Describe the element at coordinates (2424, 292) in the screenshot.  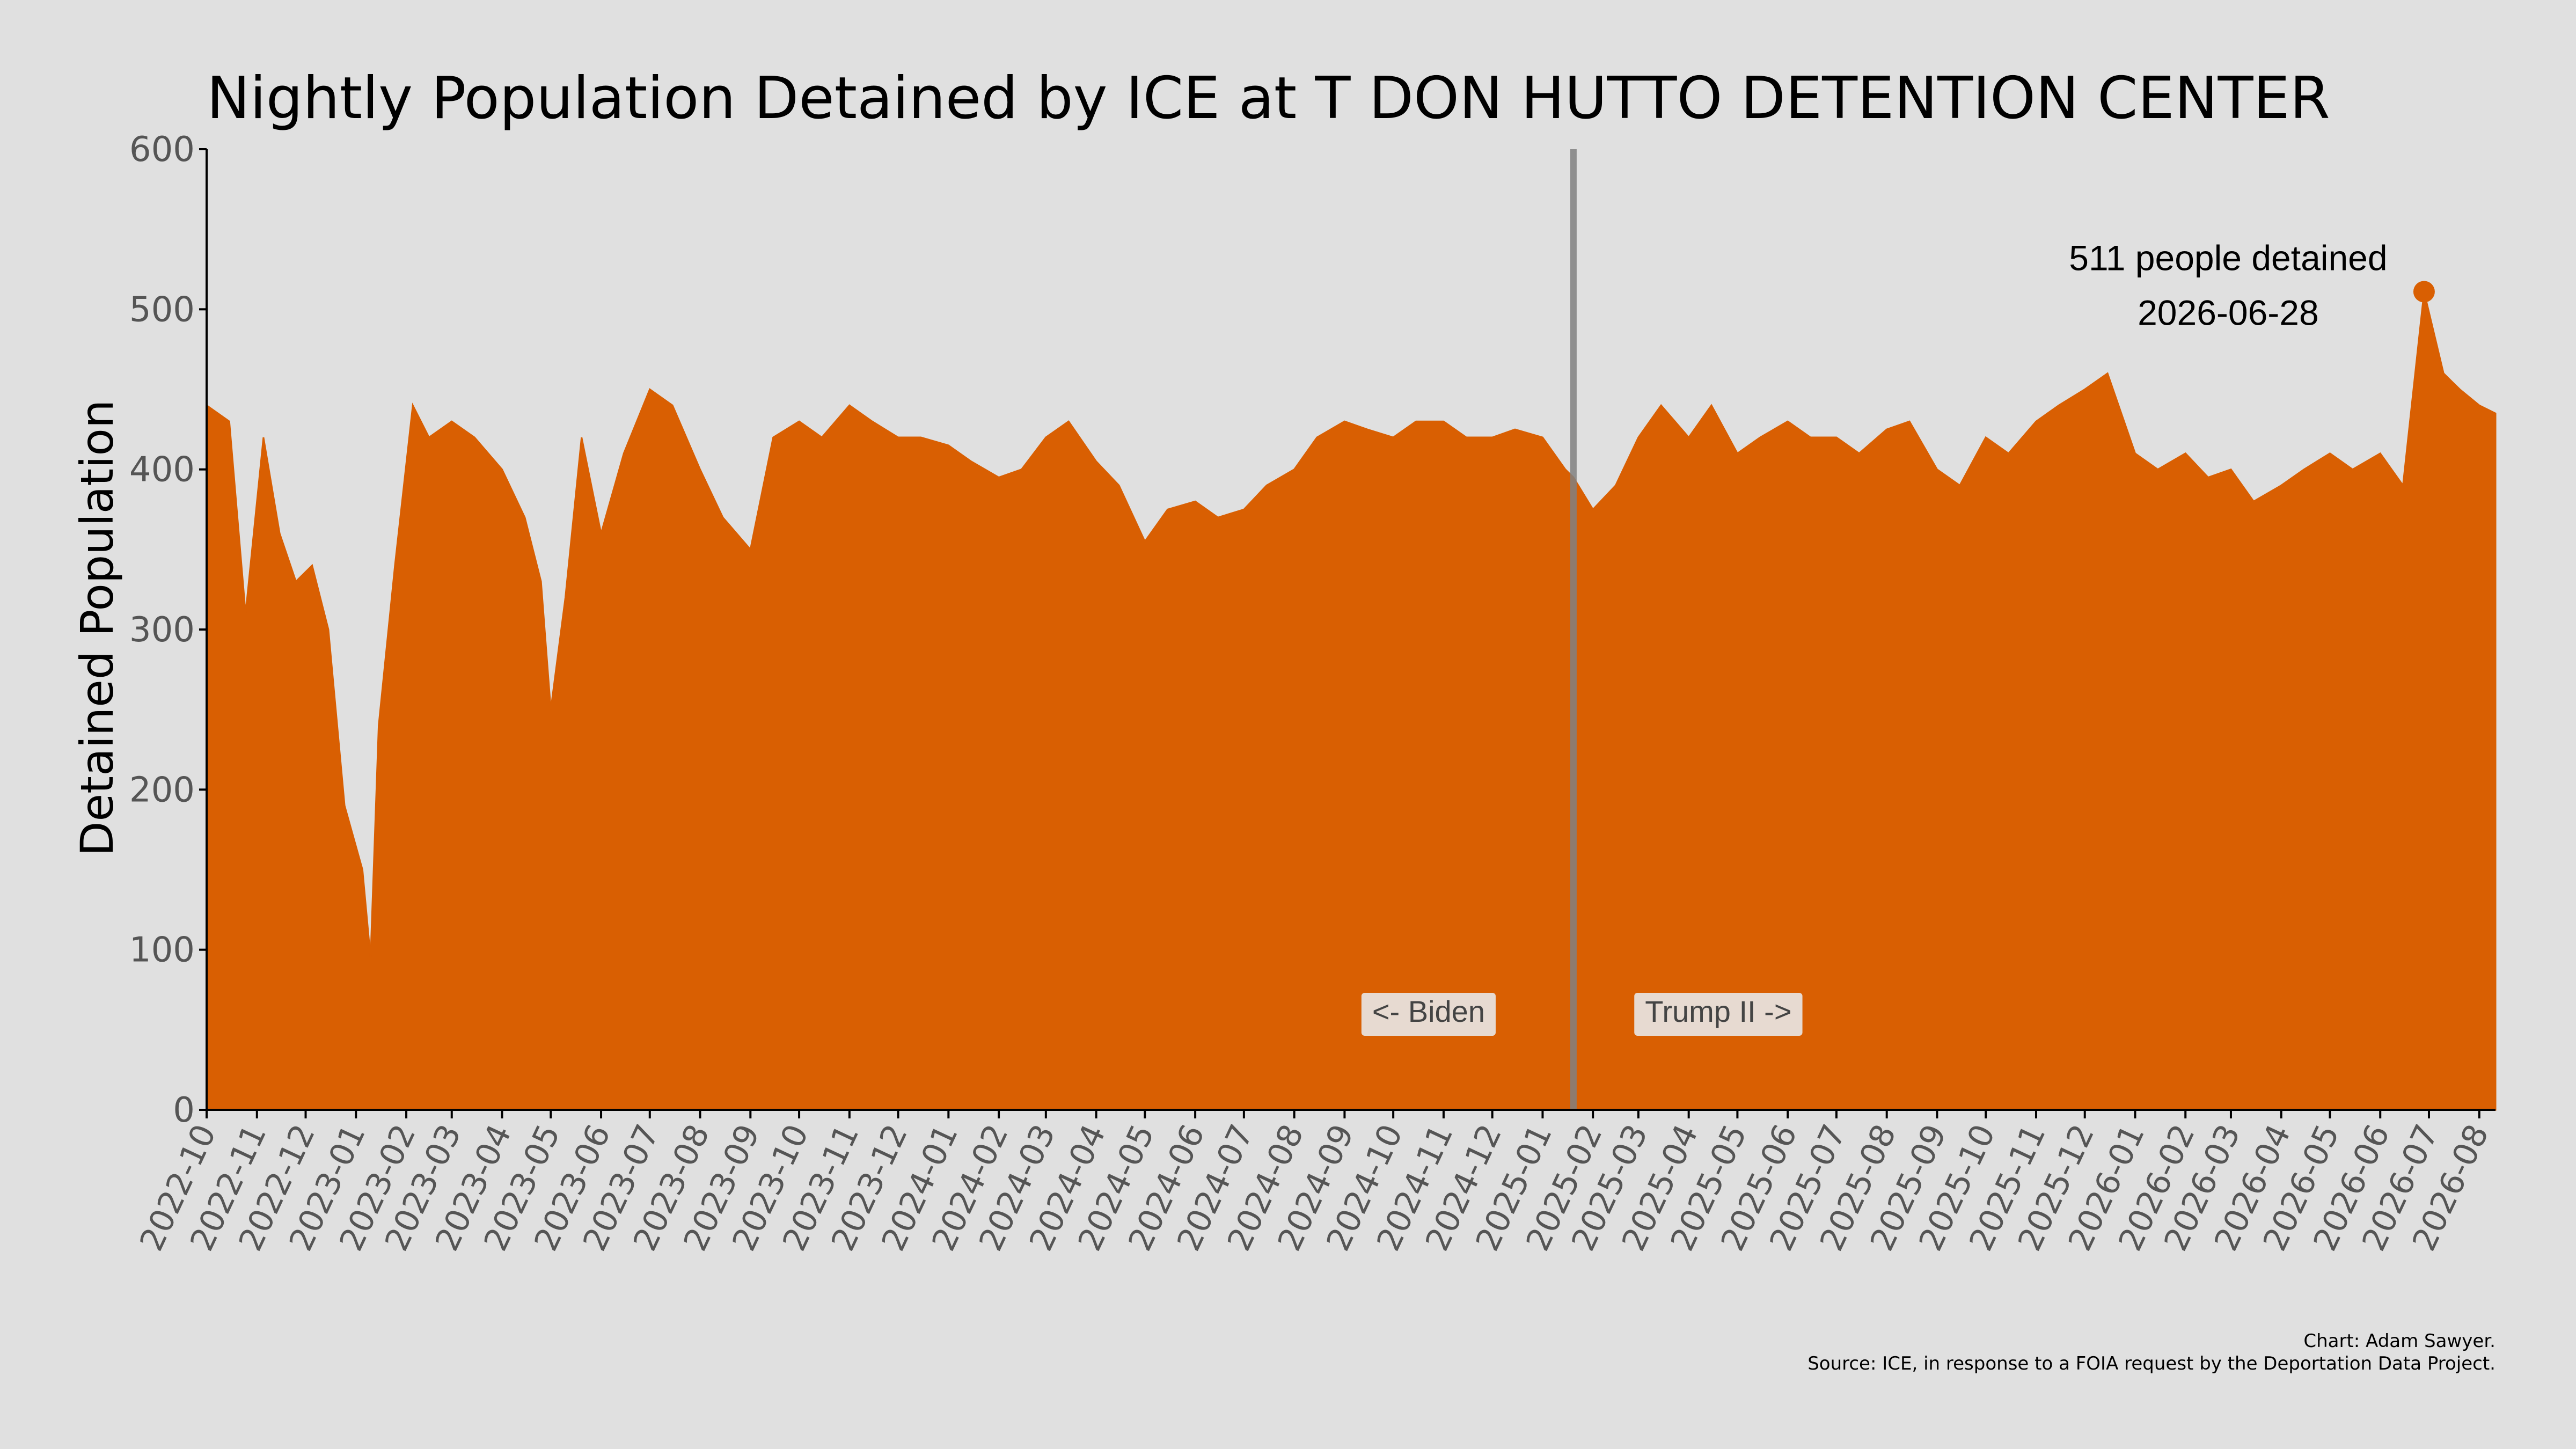
I see `peak-marker` at that location.